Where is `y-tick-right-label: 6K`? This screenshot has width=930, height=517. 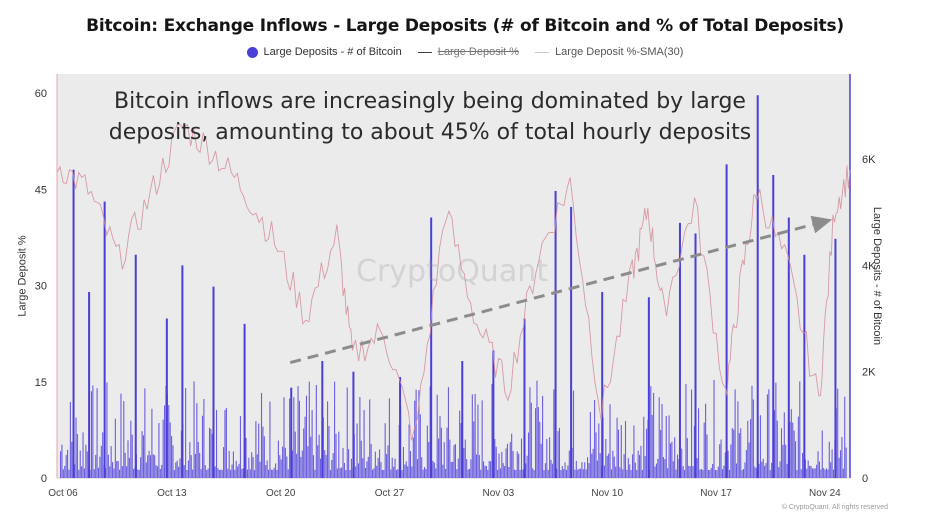 y-tick-right-label: 6K is located at coordinates (869, 160).